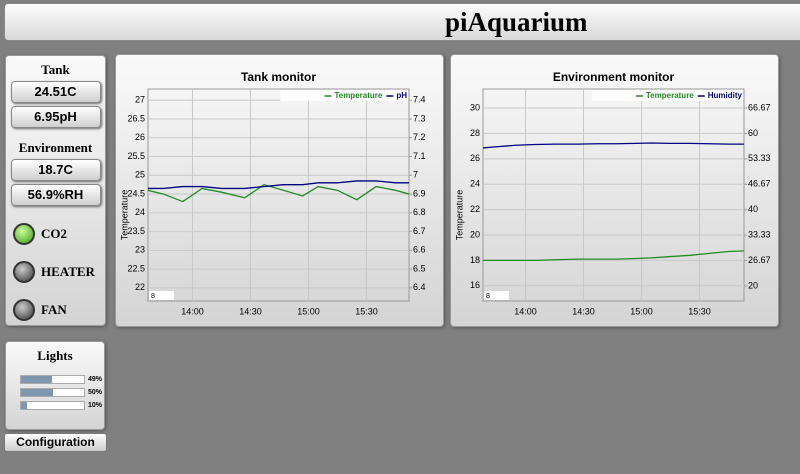 This screenshot has width=800, height=474. What do you see at coordinates (614, 77) in the screenshot?
I see `chart-title: Environment monitor` at bounding box center [614, 77].